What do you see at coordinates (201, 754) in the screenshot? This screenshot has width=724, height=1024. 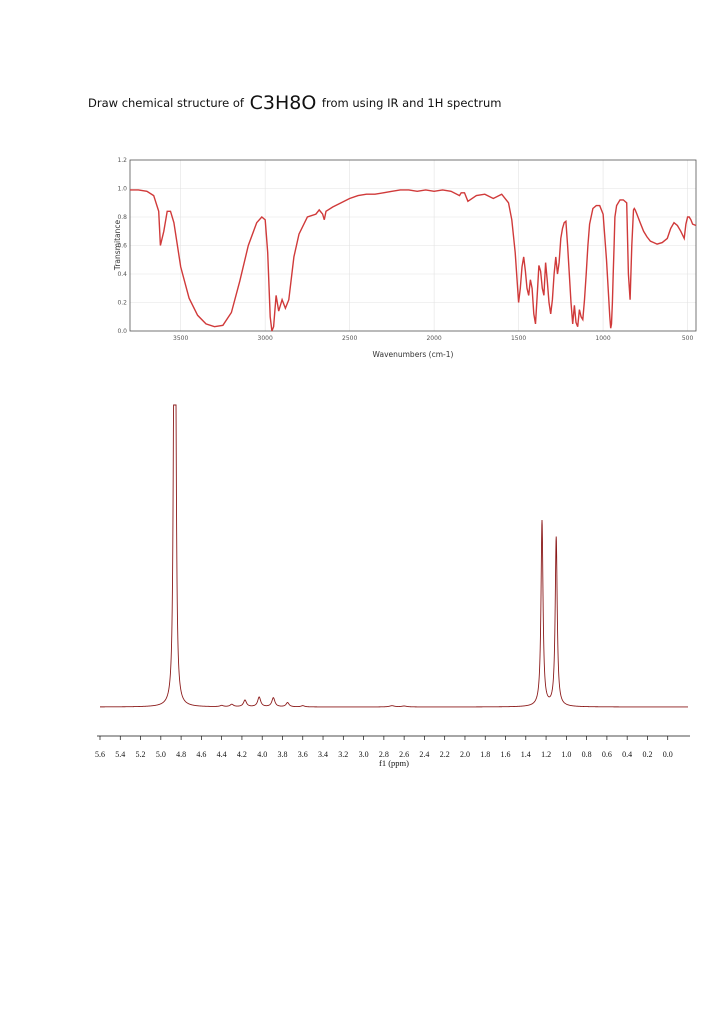 I see `nmr-x-tick-label: 4.6` at bounding box center [201, 754].